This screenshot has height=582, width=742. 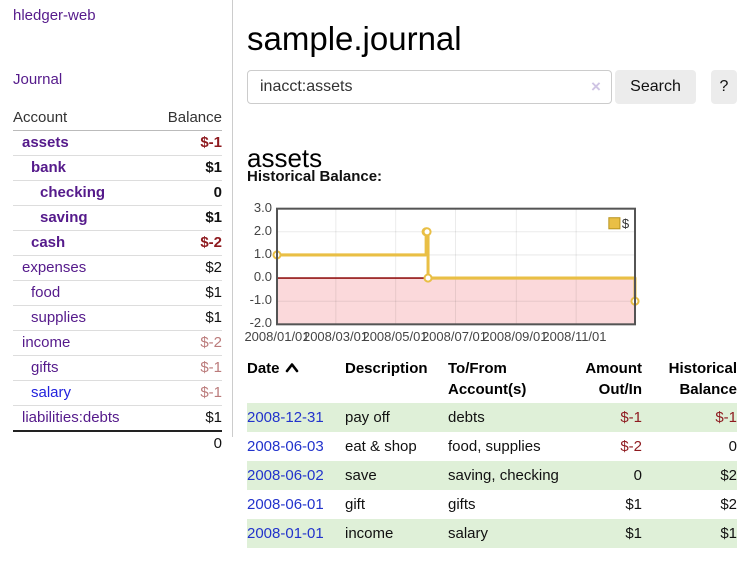 What do you see at coordinates (117, 393) in the screenshot?
I see `account-row: salary $-1` at bounding box center [117, 393].